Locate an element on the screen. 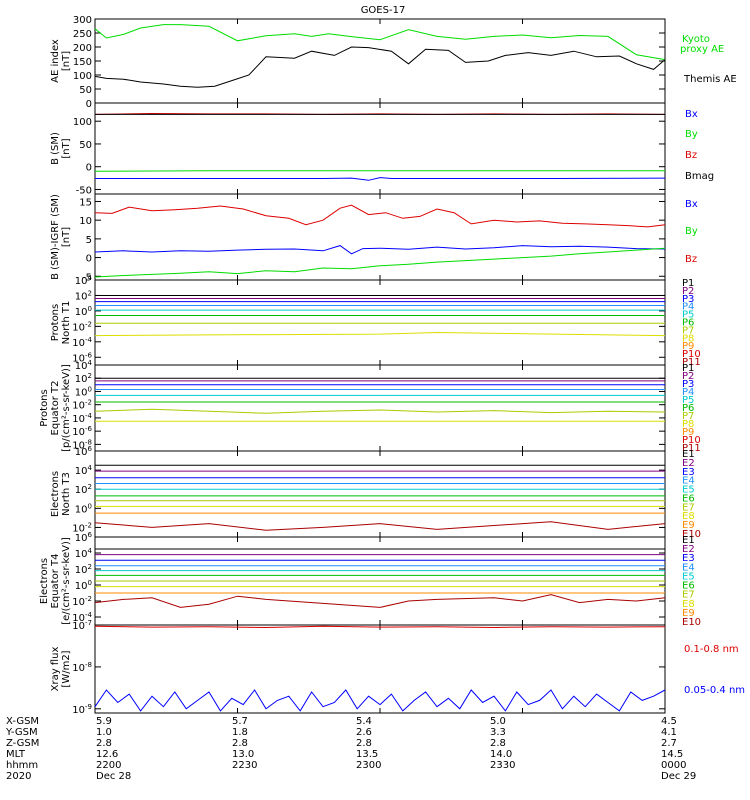 Image resolution: width=750 pixels, height=800 pixels. y-tick-label: 50 is located at coordinates (85, 90).